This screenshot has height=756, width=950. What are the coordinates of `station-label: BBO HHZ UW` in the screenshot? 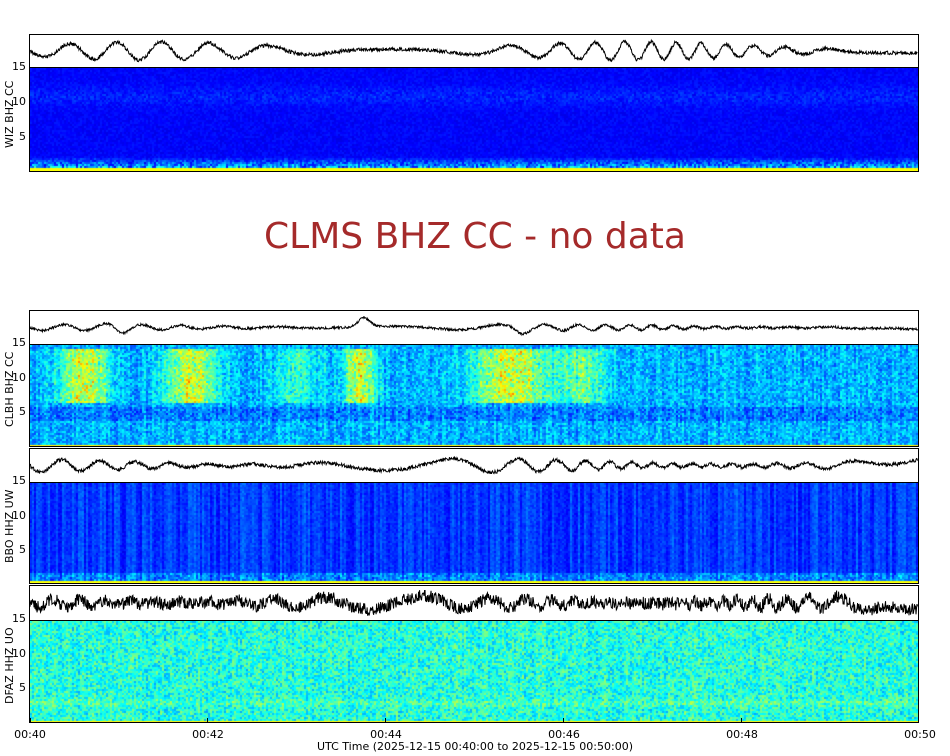 It's located at (9, 526).